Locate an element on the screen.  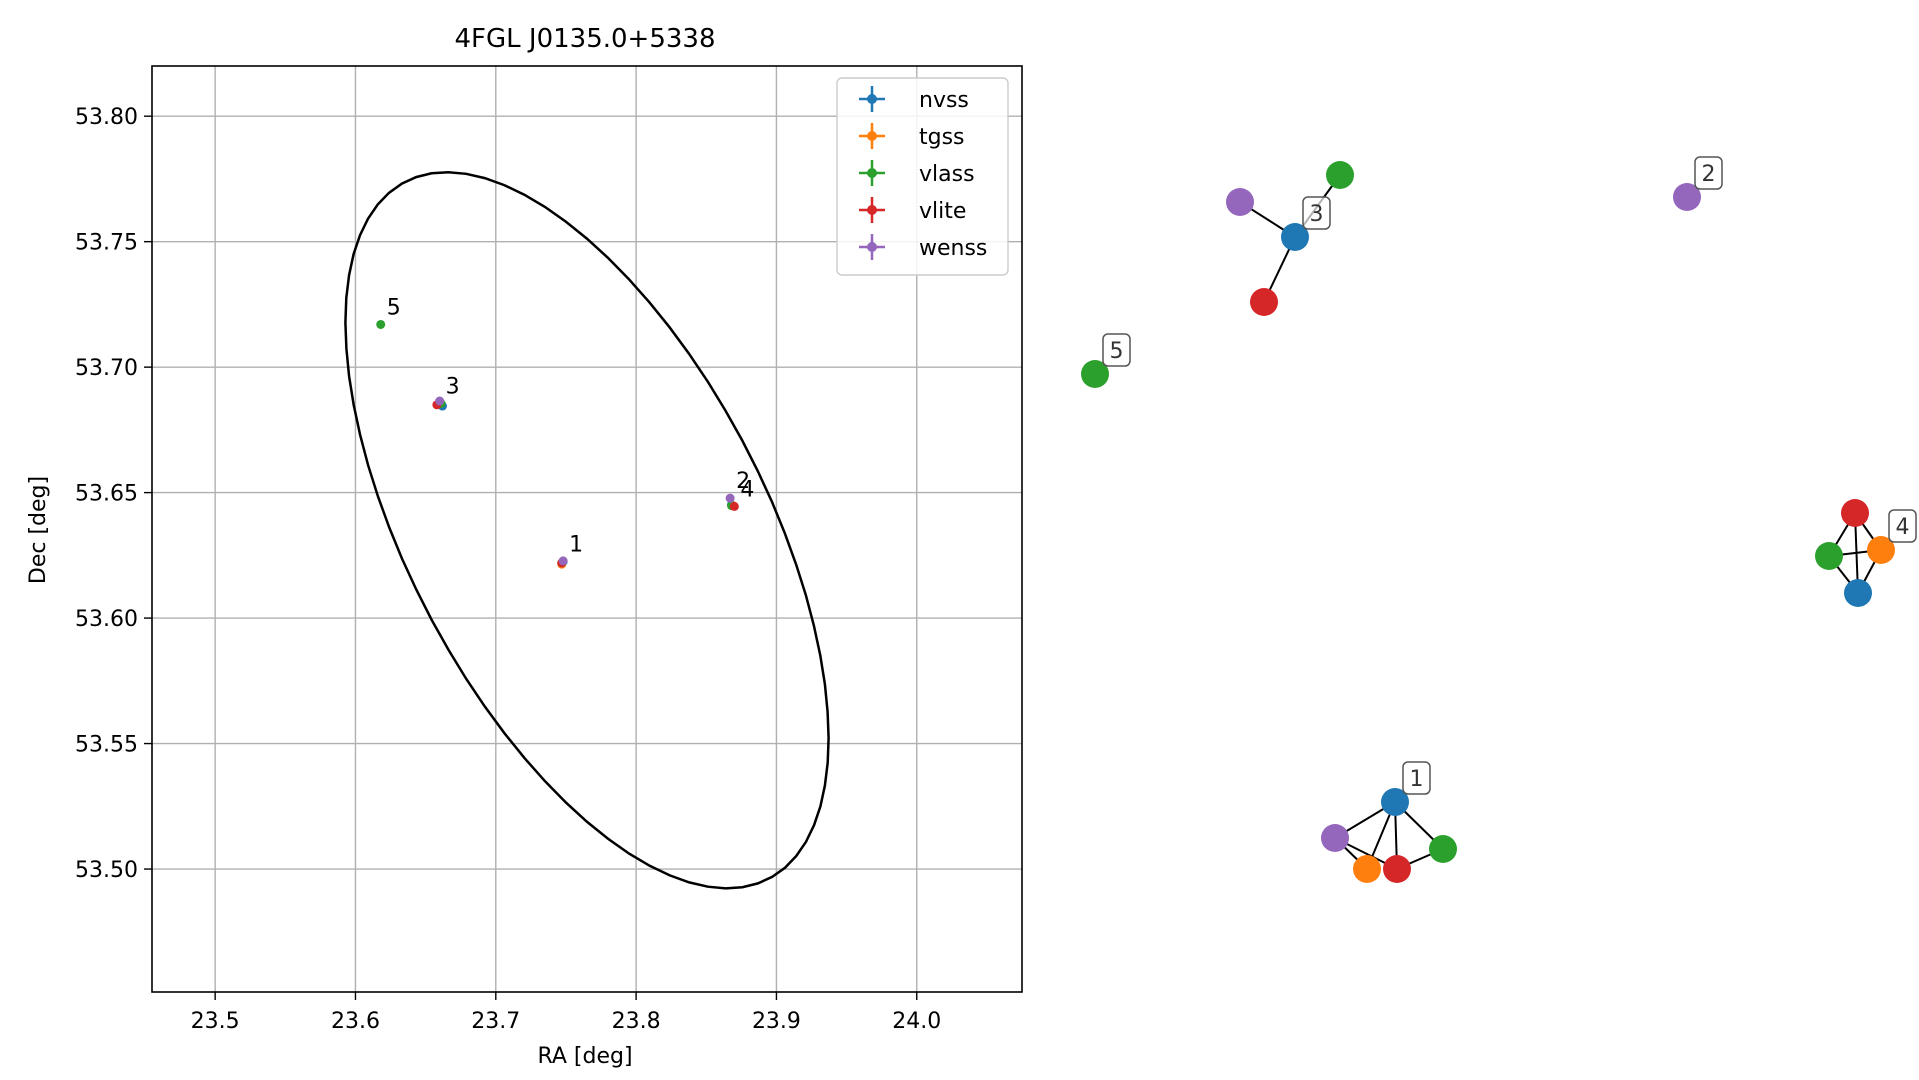
legend-entry-vlite: vlite is located at coordinates (912, 210).